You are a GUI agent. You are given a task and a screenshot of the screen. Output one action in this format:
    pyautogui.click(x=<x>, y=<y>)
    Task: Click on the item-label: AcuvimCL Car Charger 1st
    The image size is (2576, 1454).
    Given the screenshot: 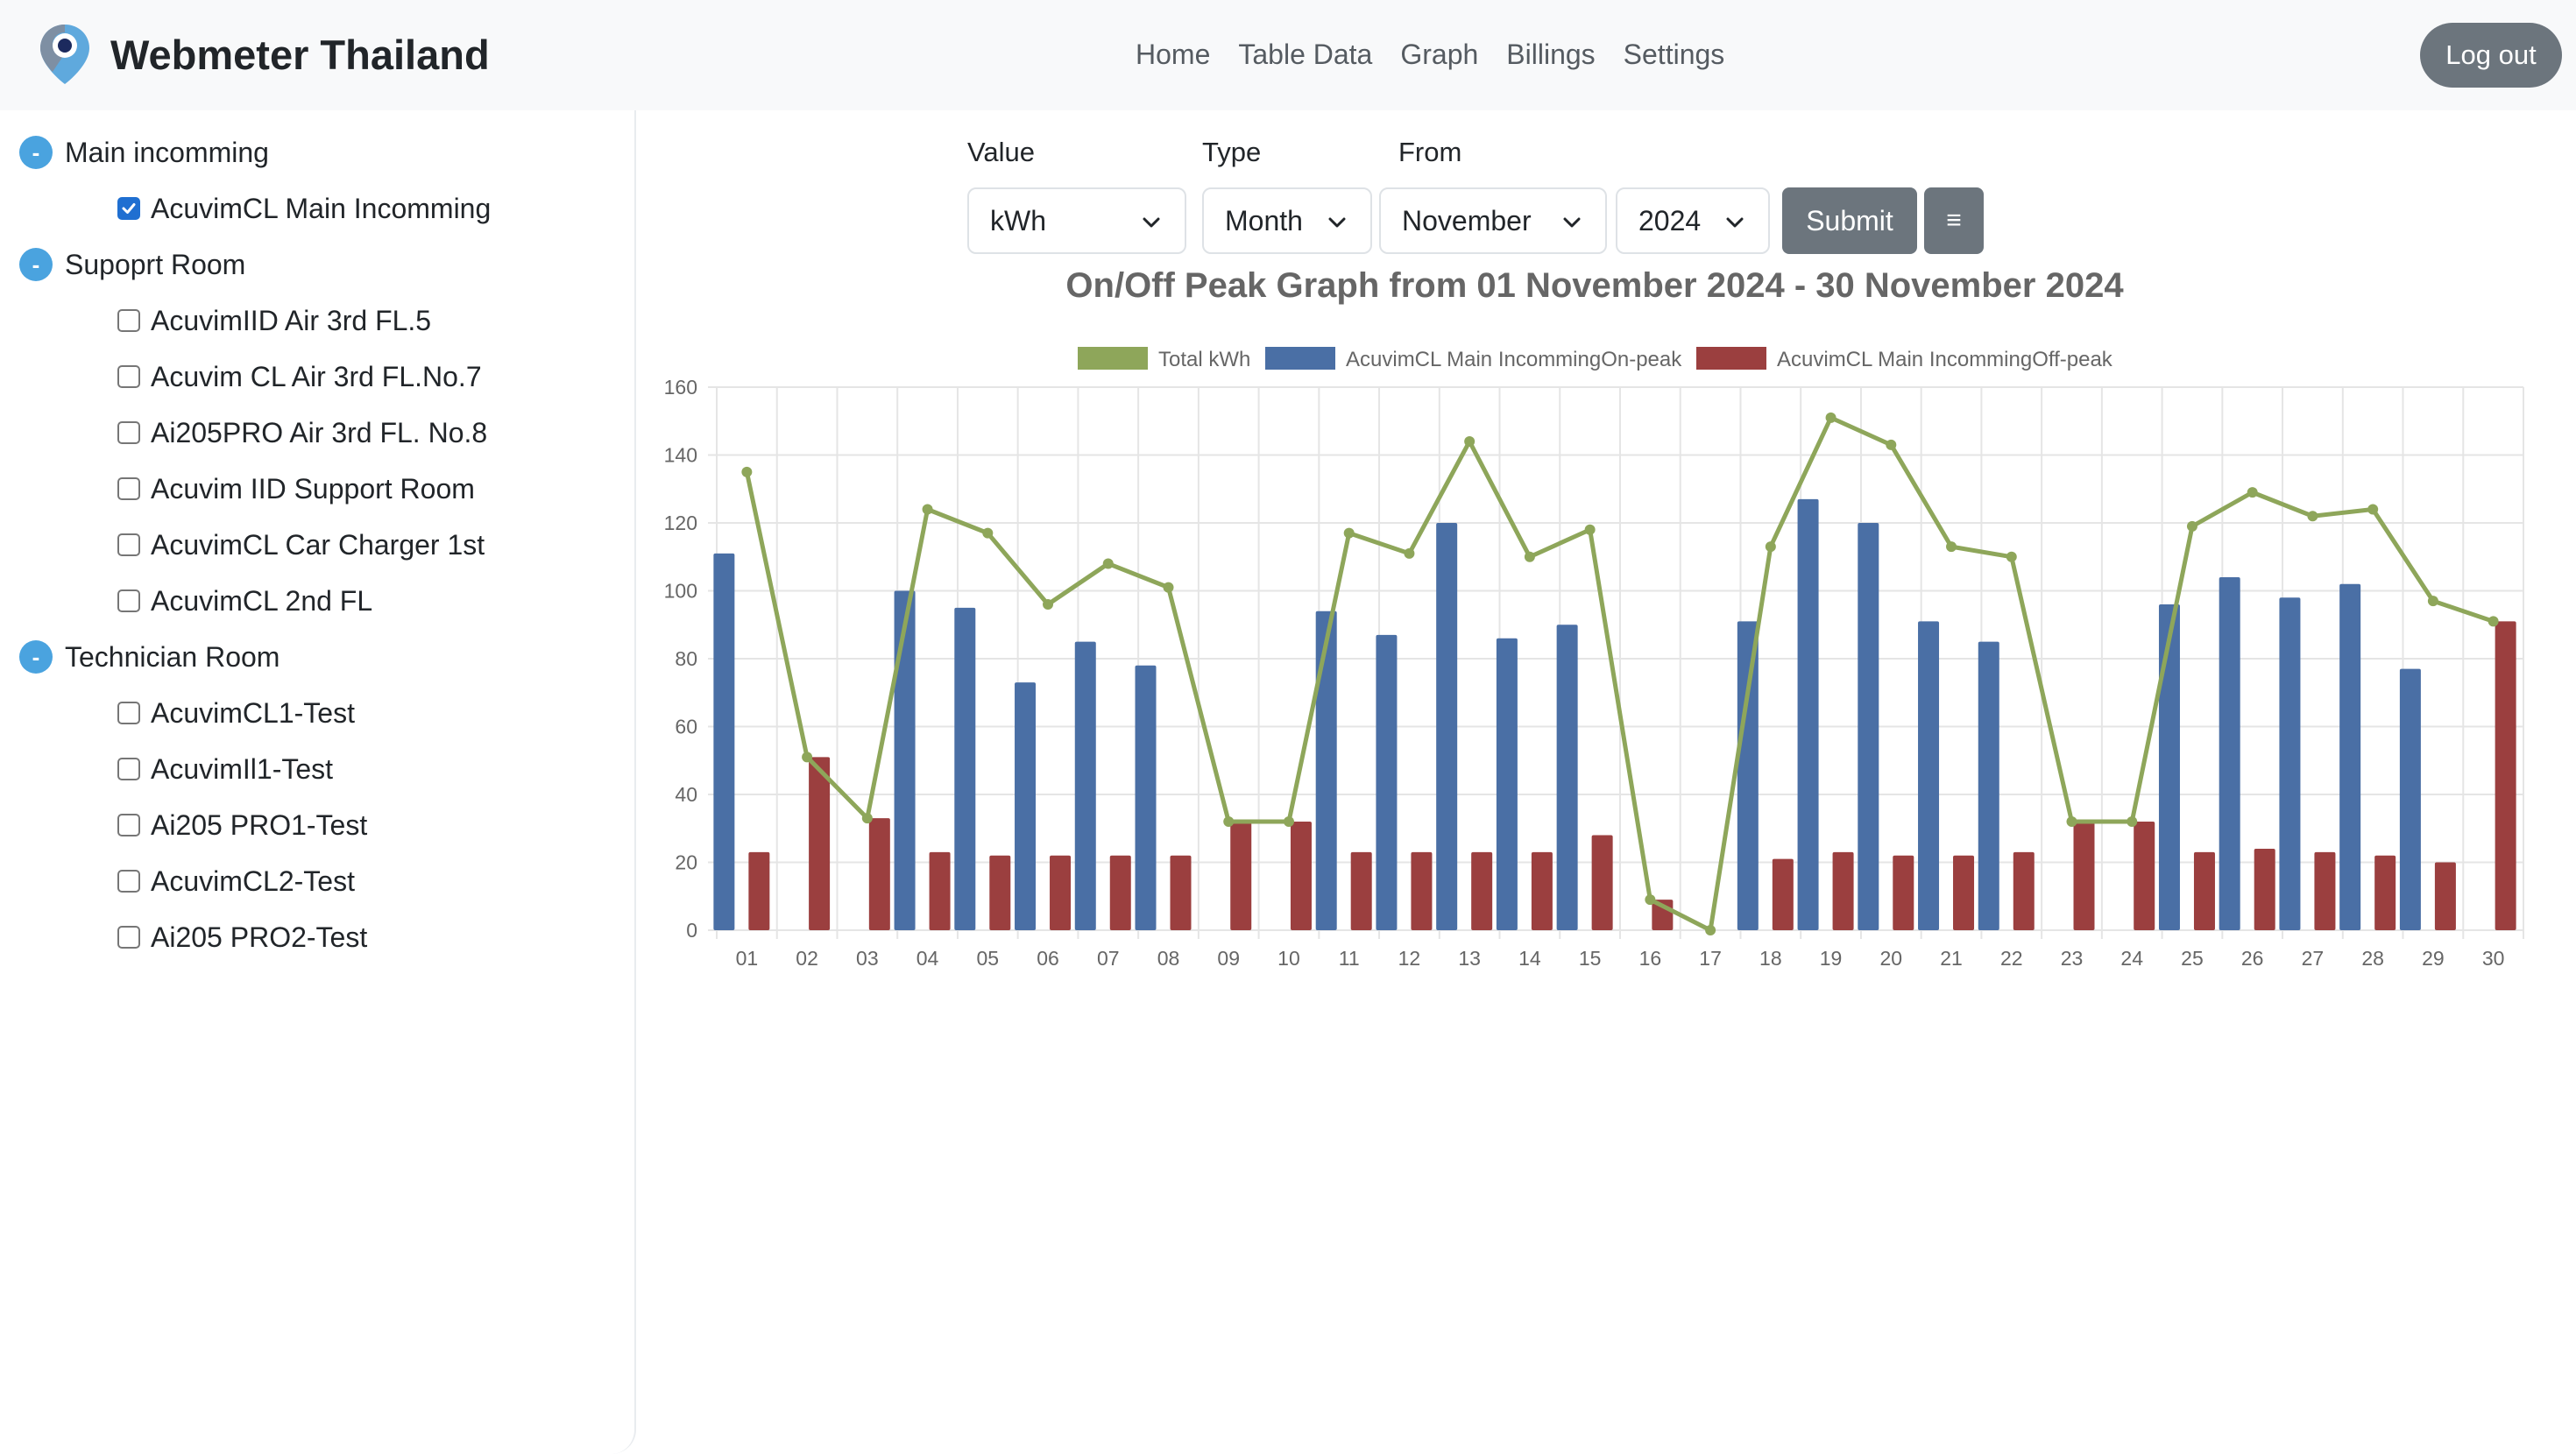 What is the action you would take?
    pyautogui.click(x=318, y=544)
    